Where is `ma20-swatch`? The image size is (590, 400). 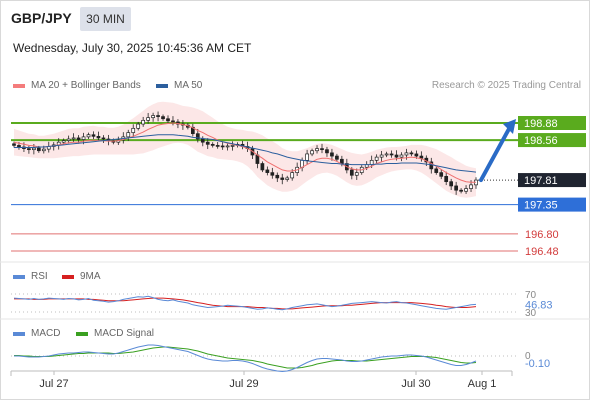
ma20-swatch is located at coordinates (19, 85).